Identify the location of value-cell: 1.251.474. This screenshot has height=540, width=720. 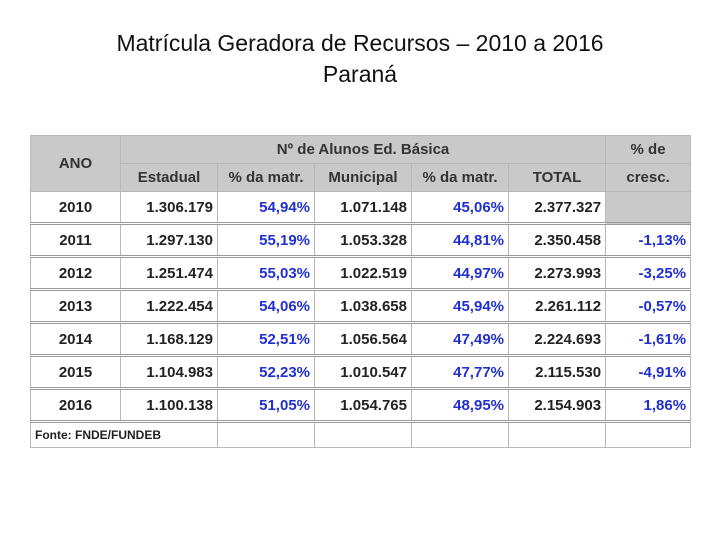
(169, 273).